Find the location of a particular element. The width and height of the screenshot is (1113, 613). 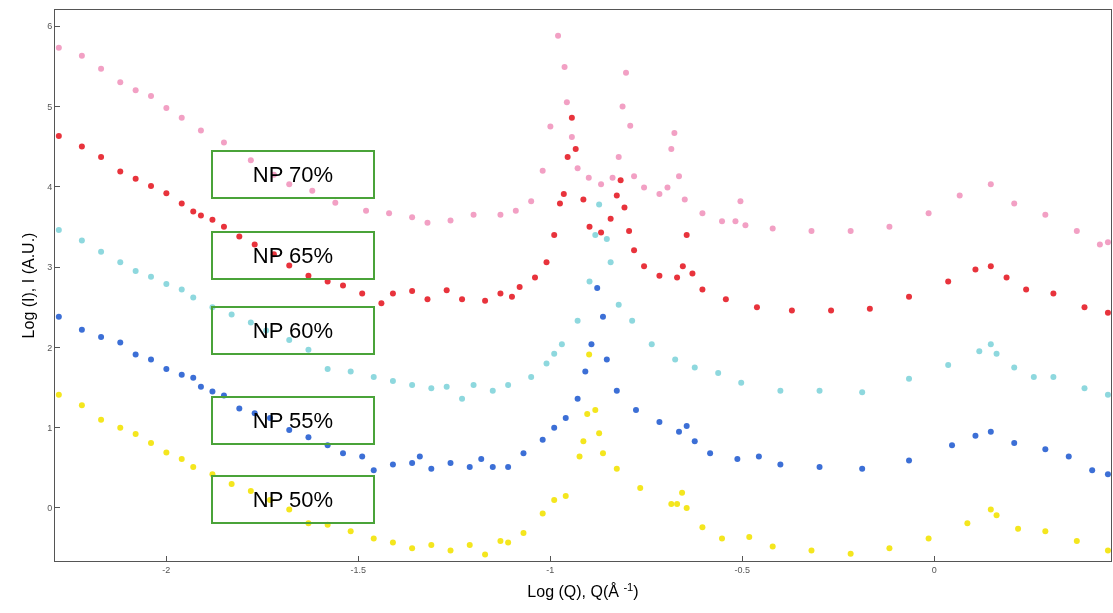

y-tick-label: 2 is located at coordinates (50, 347).